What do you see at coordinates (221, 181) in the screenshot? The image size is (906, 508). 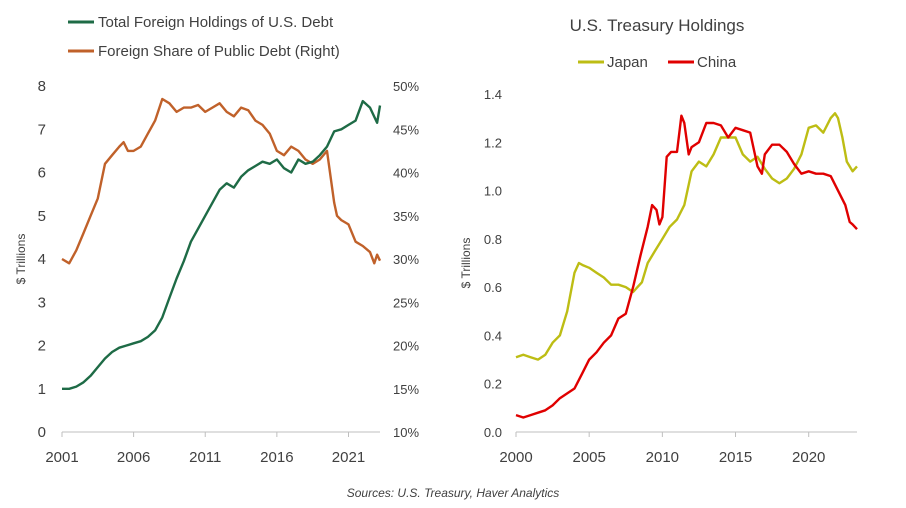 I see `foreign-share-line` at bounding box center [221, 181].